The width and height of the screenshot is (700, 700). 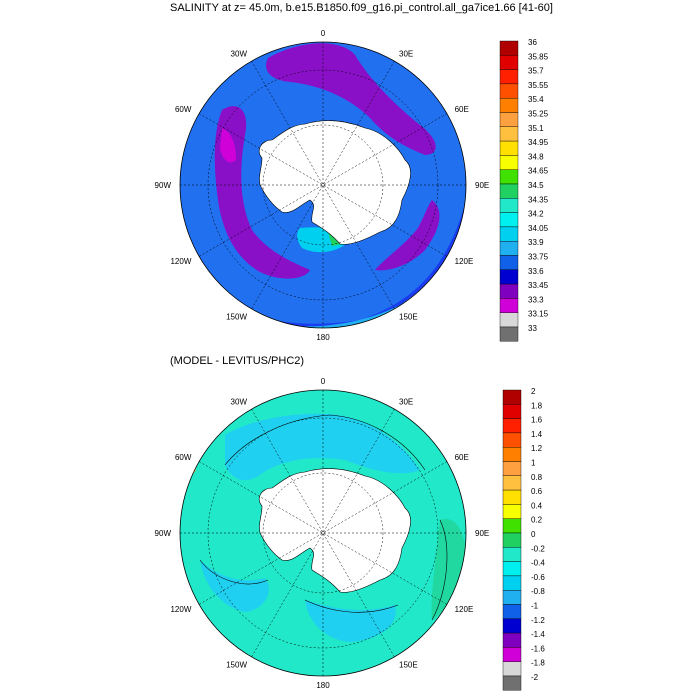 I want to click on colorbar-label: 1.8, so click(x=537, y=405).